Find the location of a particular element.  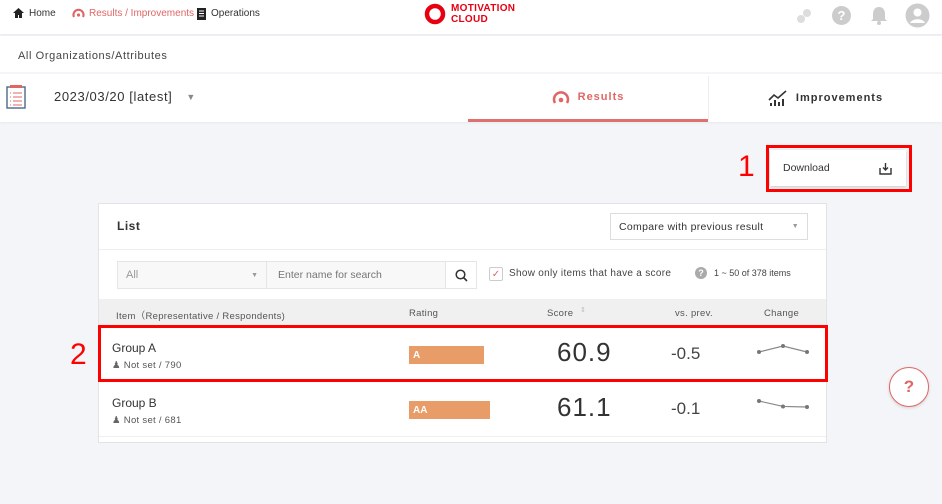

tab-divider is located at coordinates (708, 98).